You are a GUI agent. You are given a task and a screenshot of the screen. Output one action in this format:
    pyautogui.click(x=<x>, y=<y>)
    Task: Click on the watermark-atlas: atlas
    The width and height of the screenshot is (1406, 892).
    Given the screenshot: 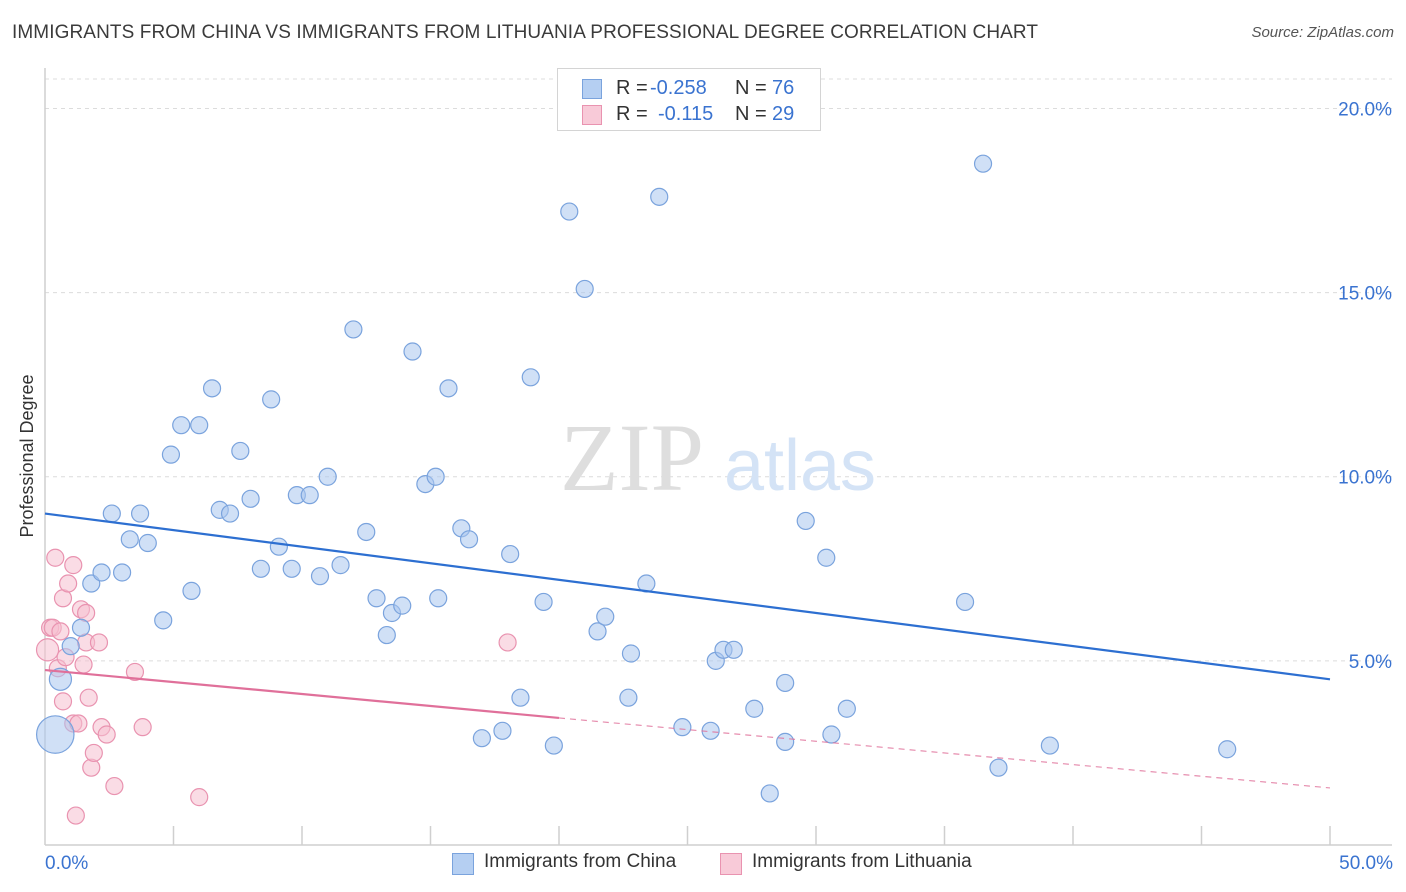 What is the action you would take?
    pyautogui.click(x=800, y=466)
    